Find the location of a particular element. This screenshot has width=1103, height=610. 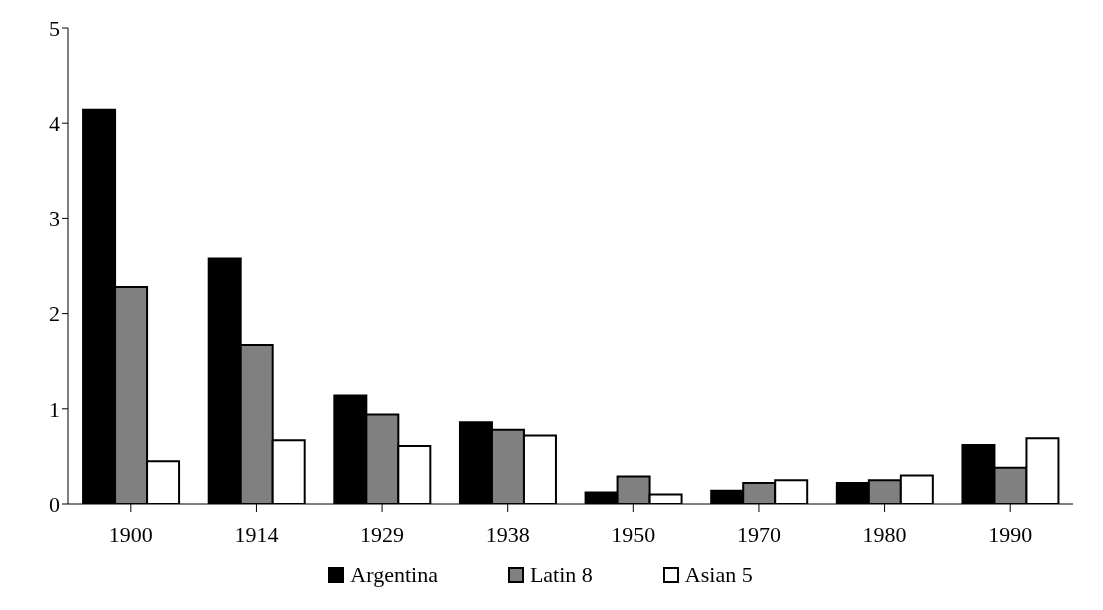

y-tick-label: 4 is located at coordinates (54, 124).